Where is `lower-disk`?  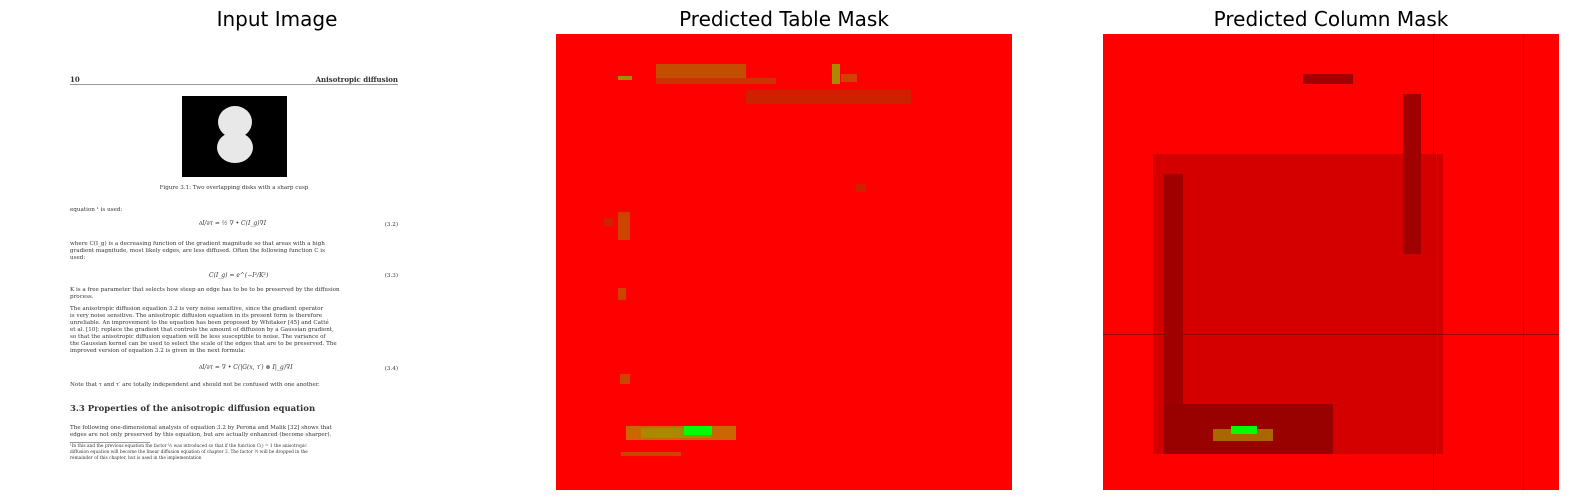 lower-disk is located at coordinates (235, 147).